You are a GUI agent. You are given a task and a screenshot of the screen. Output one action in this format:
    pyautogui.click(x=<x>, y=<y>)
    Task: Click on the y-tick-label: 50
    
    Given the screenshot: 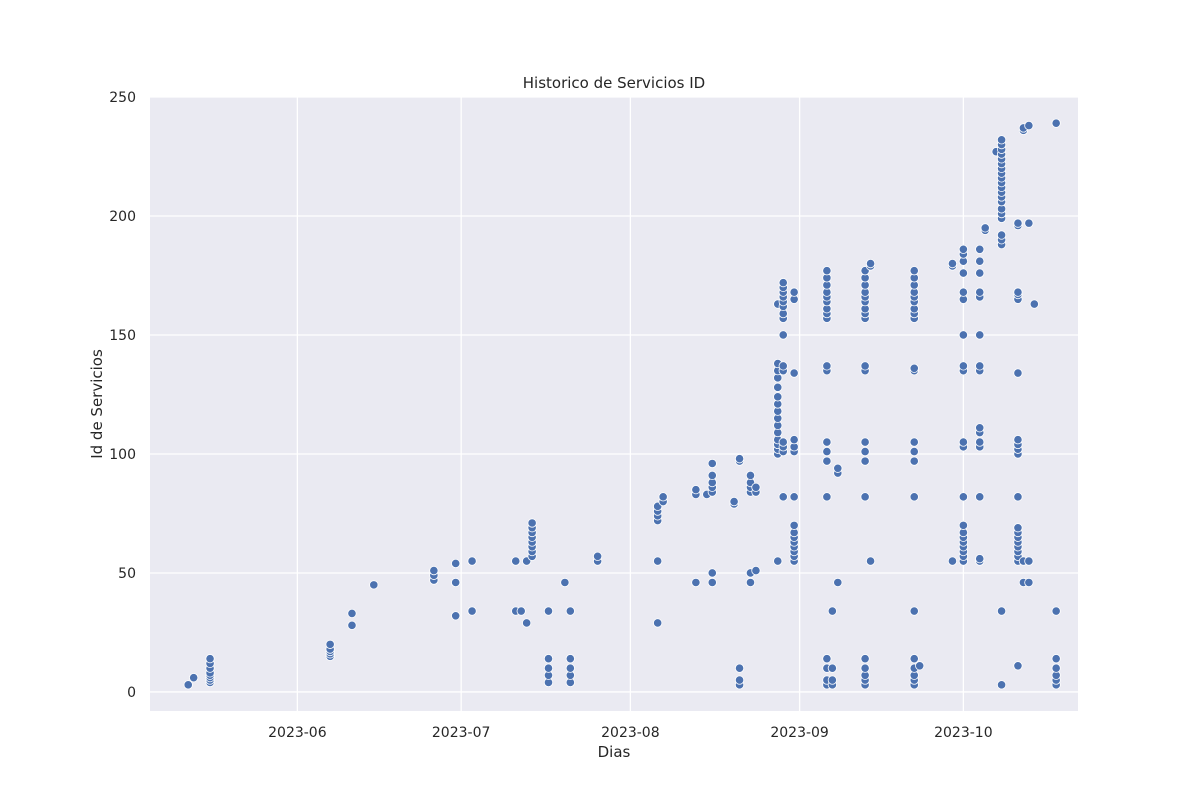 What is the action you would take?
    pyautogui.click(x=127, y=574)
    